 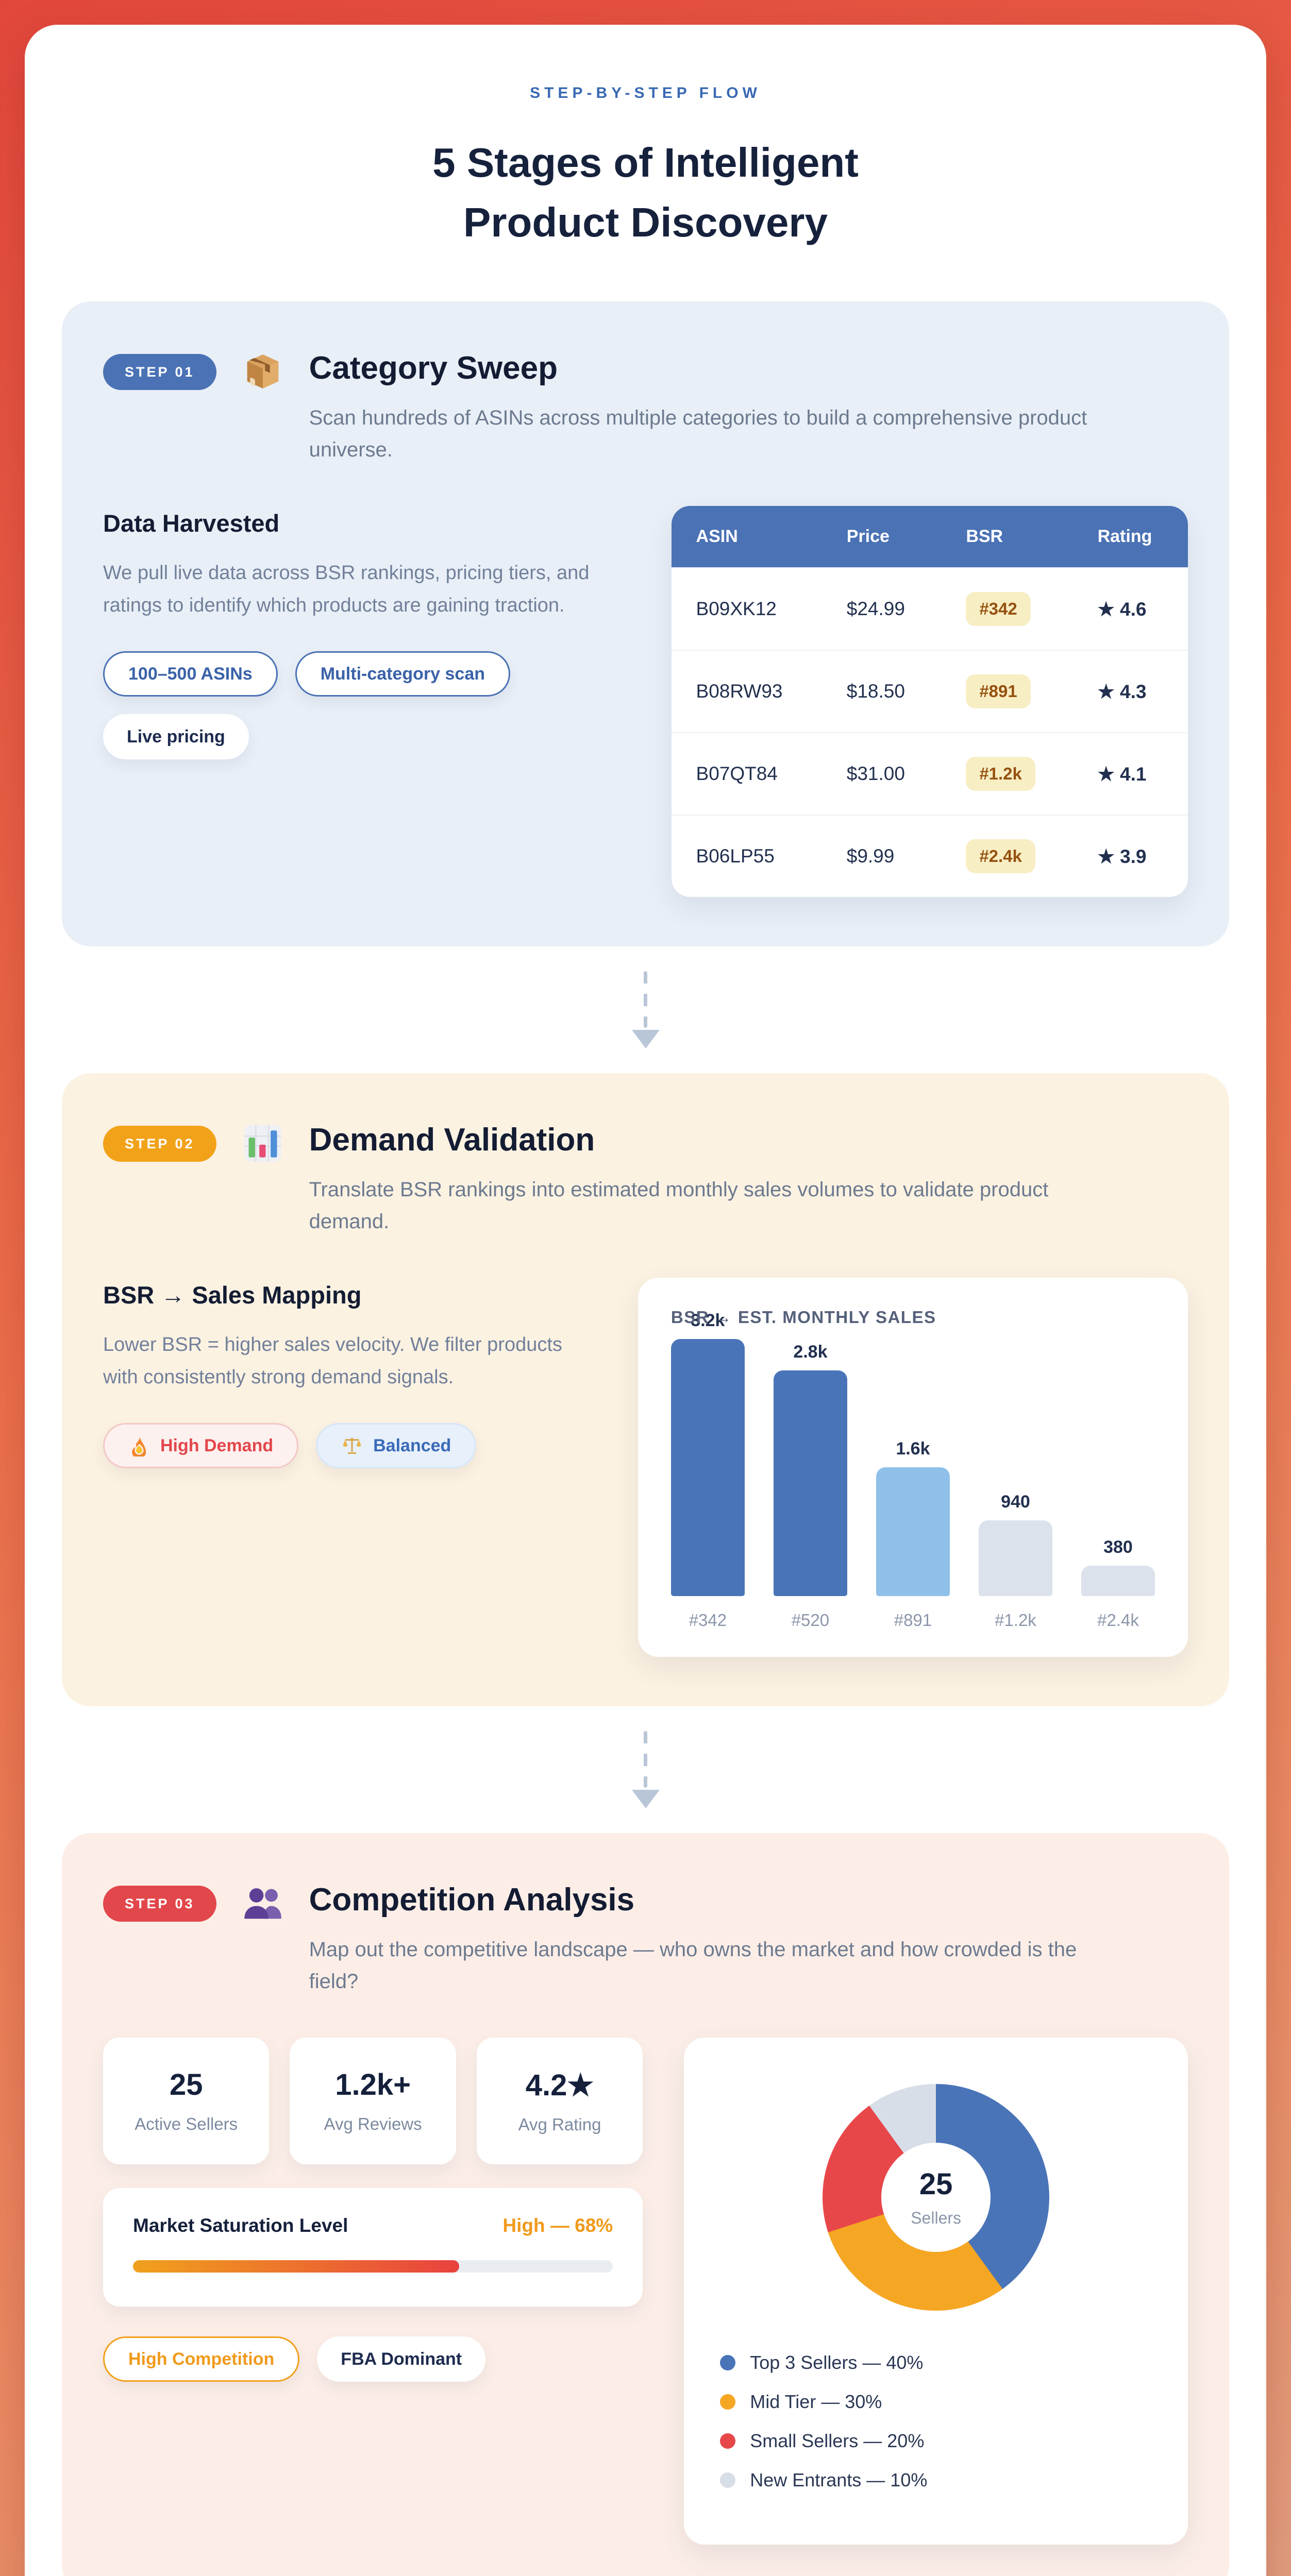 I want to click on rating-value: ★ 4.6, so click(x=1130, y=608).